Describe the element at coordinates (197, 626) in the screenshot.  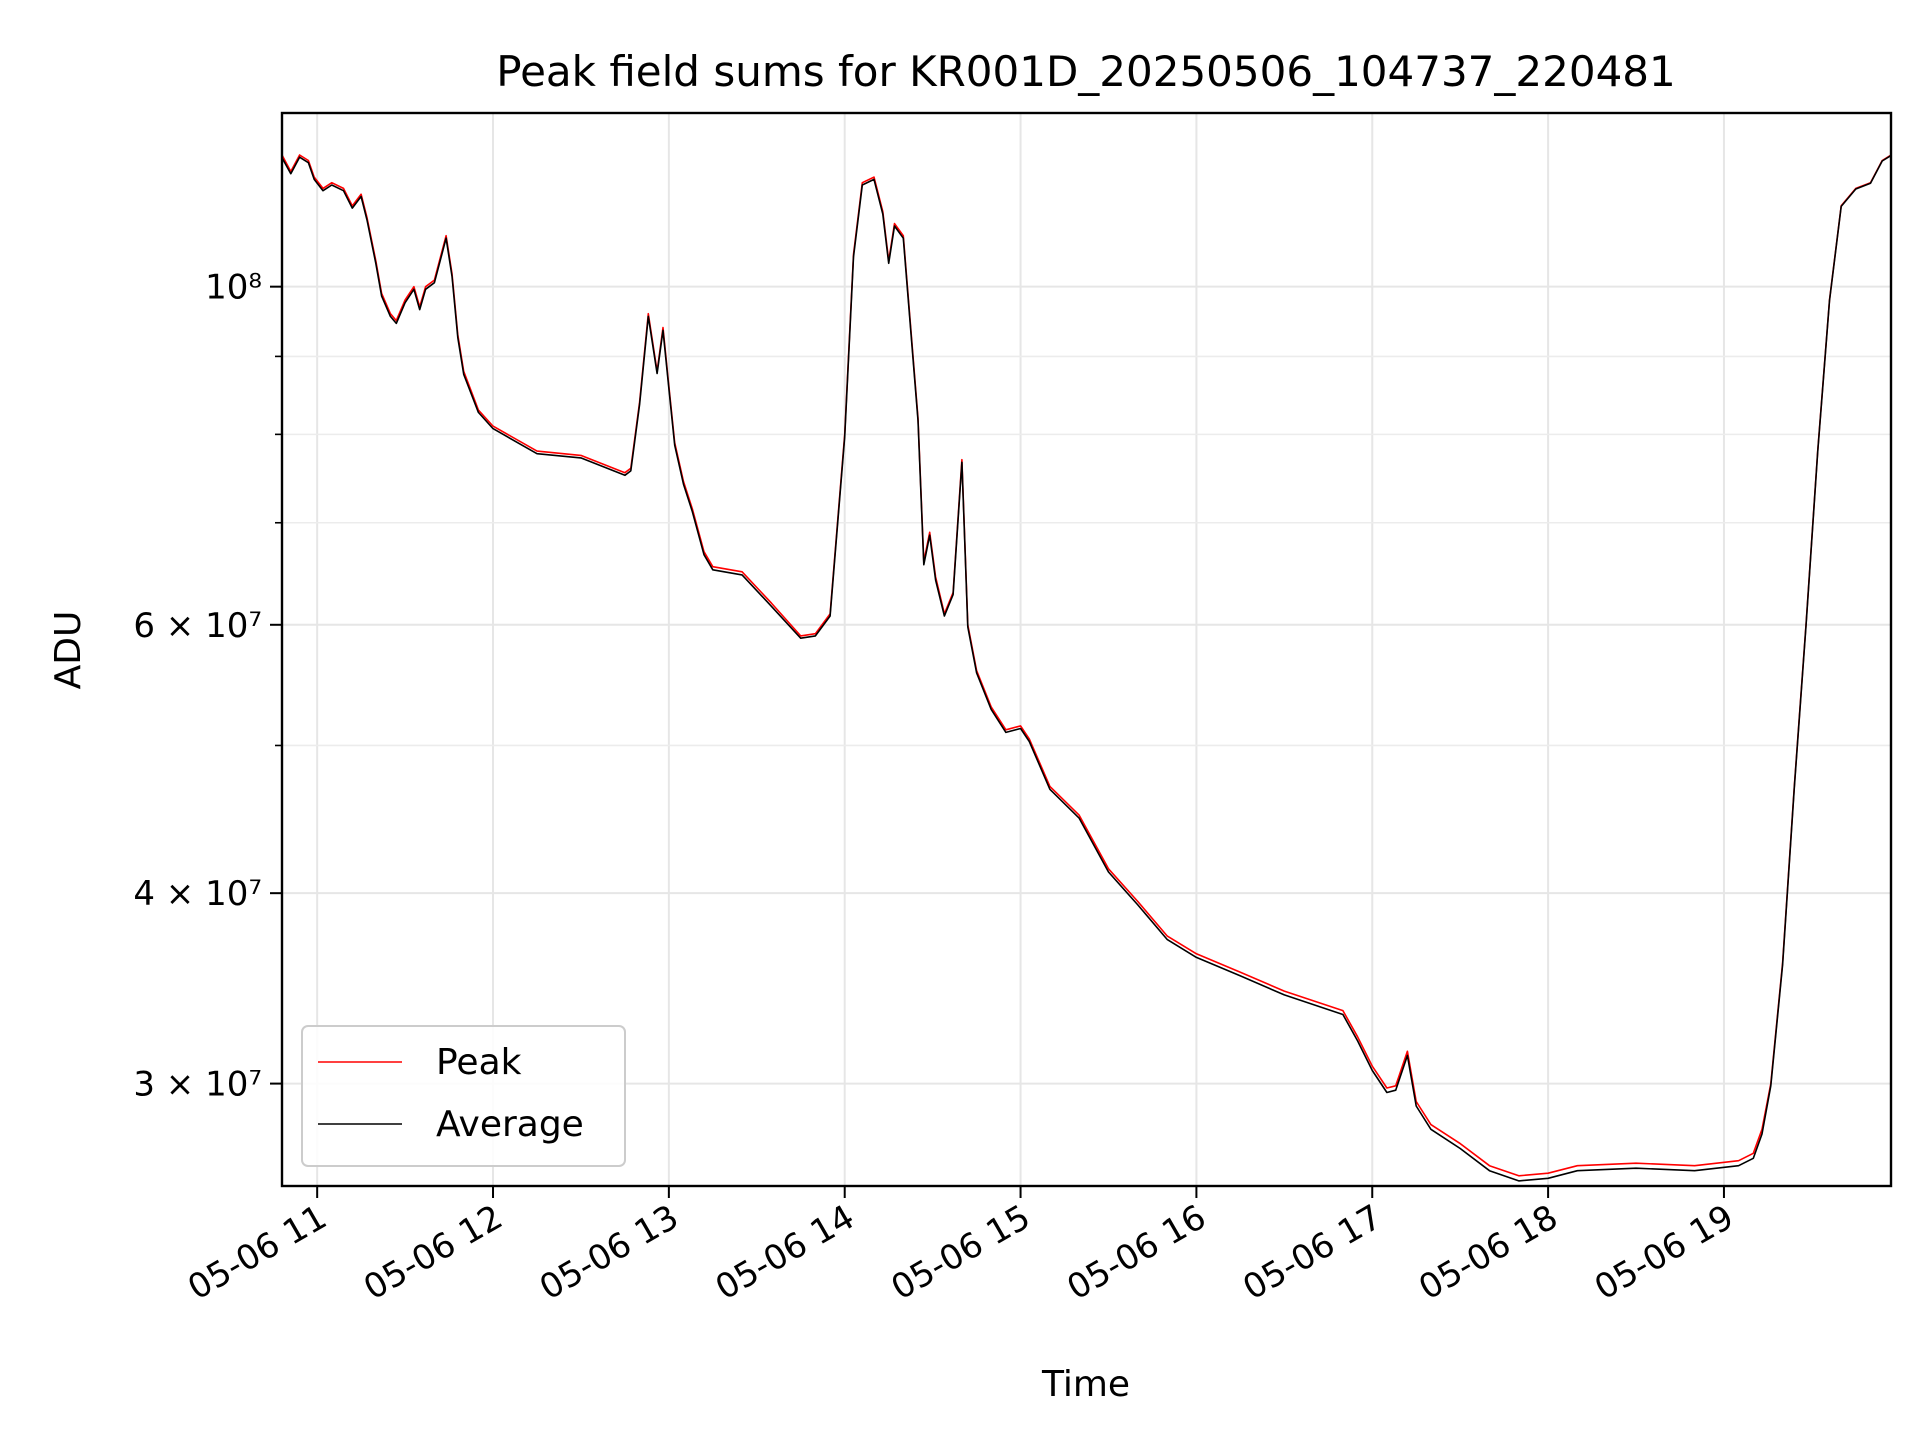
I see `y-tick-label: 6 × 10⁷` at that location.